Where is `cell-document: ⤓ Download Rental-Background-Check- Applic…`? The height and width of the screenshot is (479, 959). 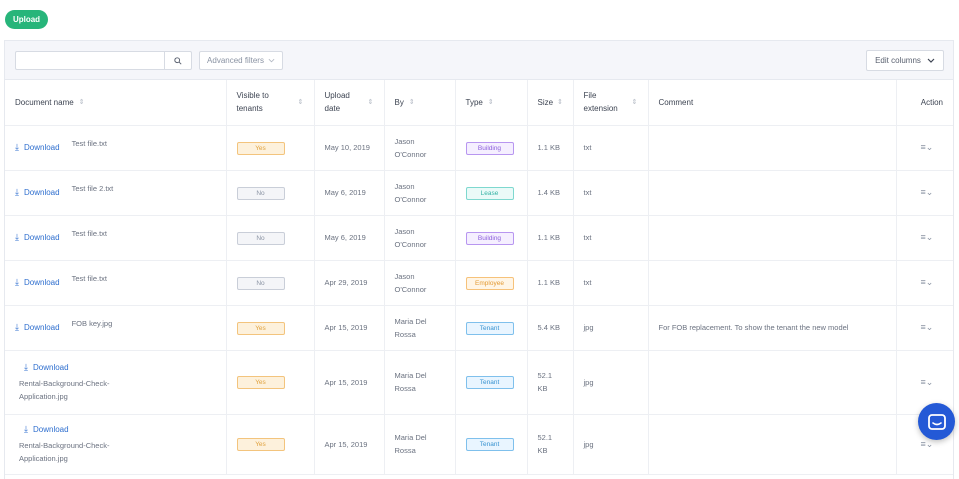
cell-document: ⤓ Download Rental-Background-Check- Applic… is located at coordinates (116, 382).